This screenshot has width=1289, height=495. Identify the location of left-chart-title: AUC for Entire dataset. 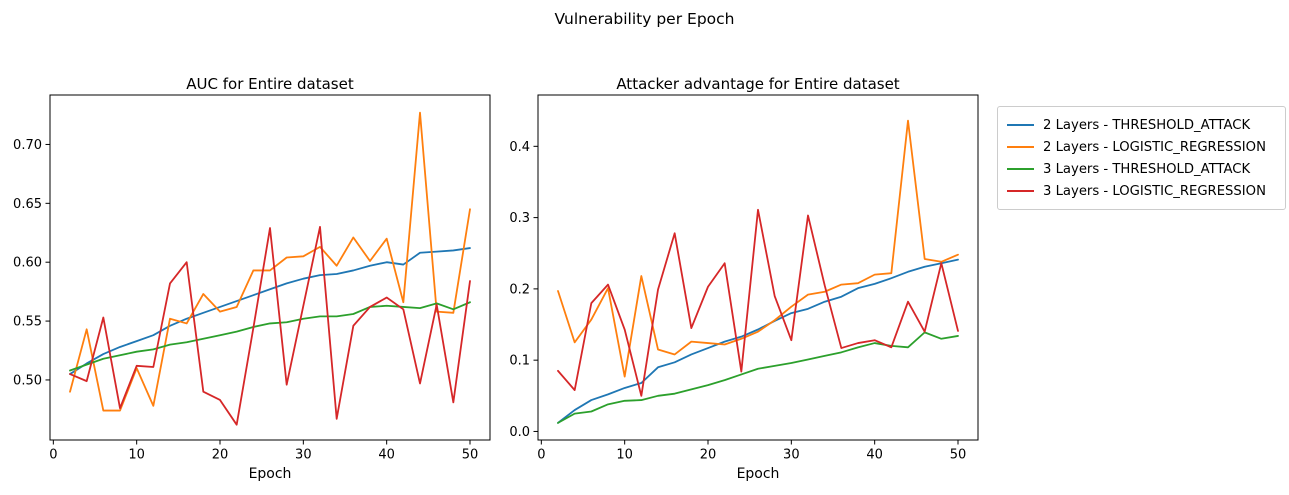
(270, 84).